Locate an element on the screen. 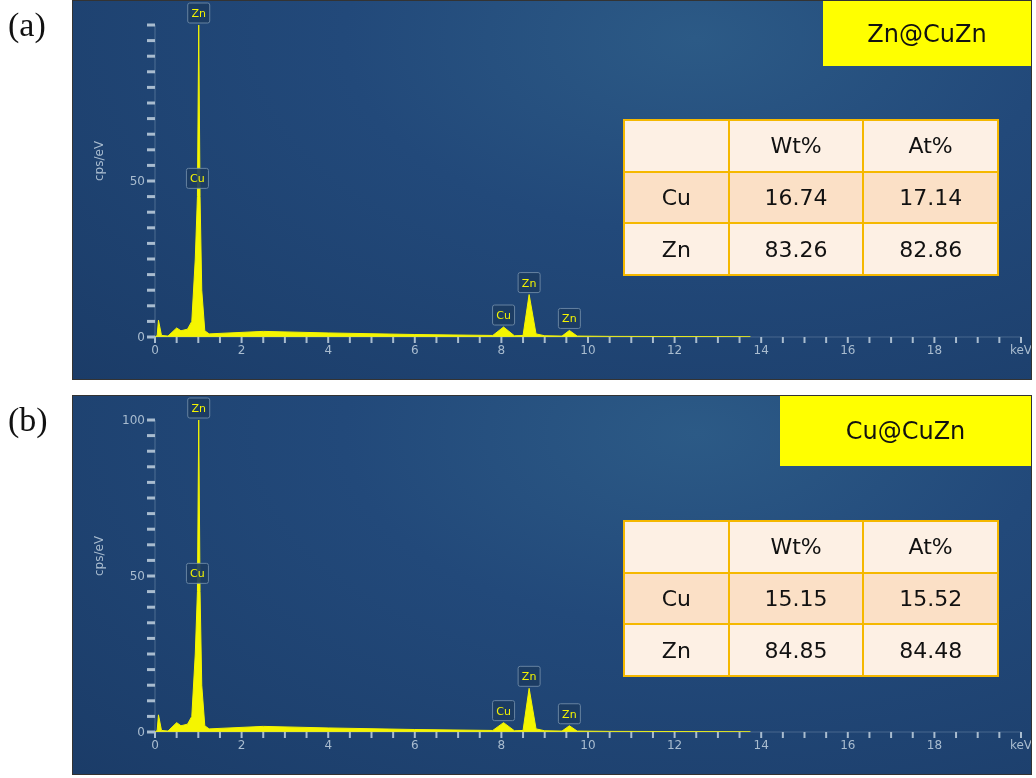 The height and width of the screenshot is (778, 1036). annotation: 82.86 is located at coordinates (930, 249).